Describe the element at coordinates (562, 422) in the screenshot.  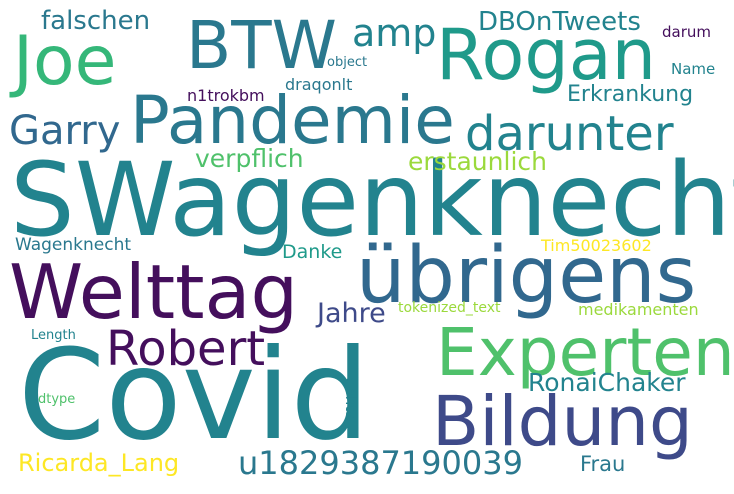
I see `word-bildung: Bildung` at that location.